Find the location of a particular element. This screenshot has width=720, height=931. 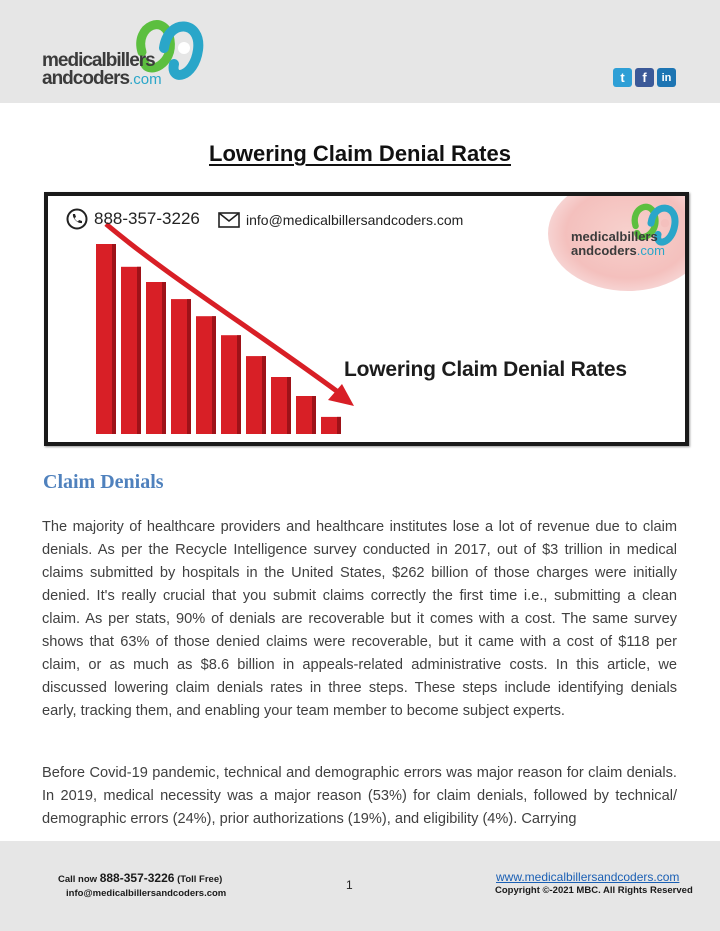

footer-website-link: www.medicalbillersandcoders.com is located at coordinates (588, 877).